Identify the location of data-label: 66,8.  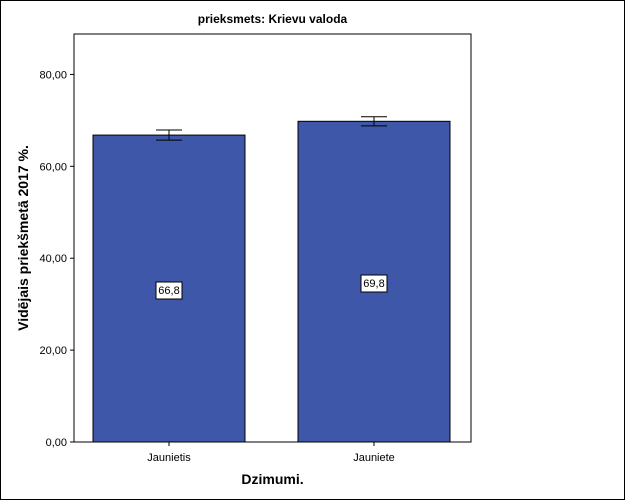
(168, 291).